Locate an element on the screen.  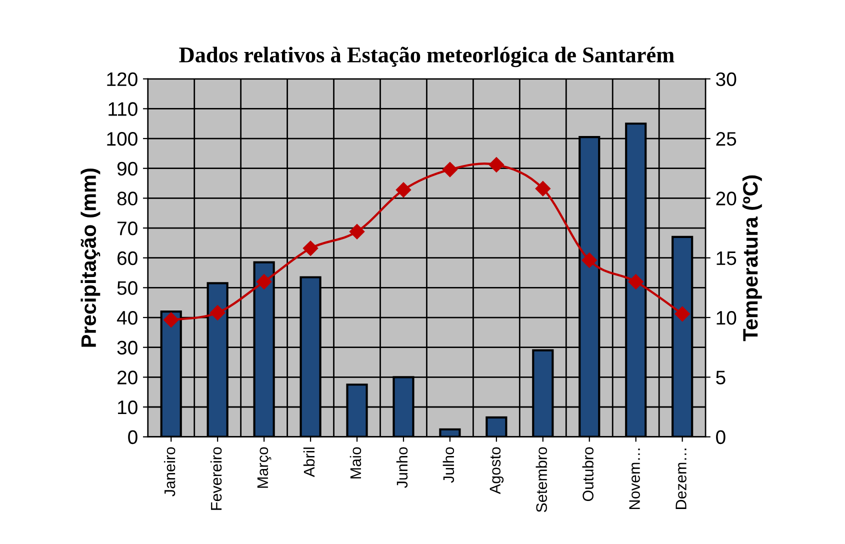
y-tick-label: 0 is located at coordinates (133, 437).